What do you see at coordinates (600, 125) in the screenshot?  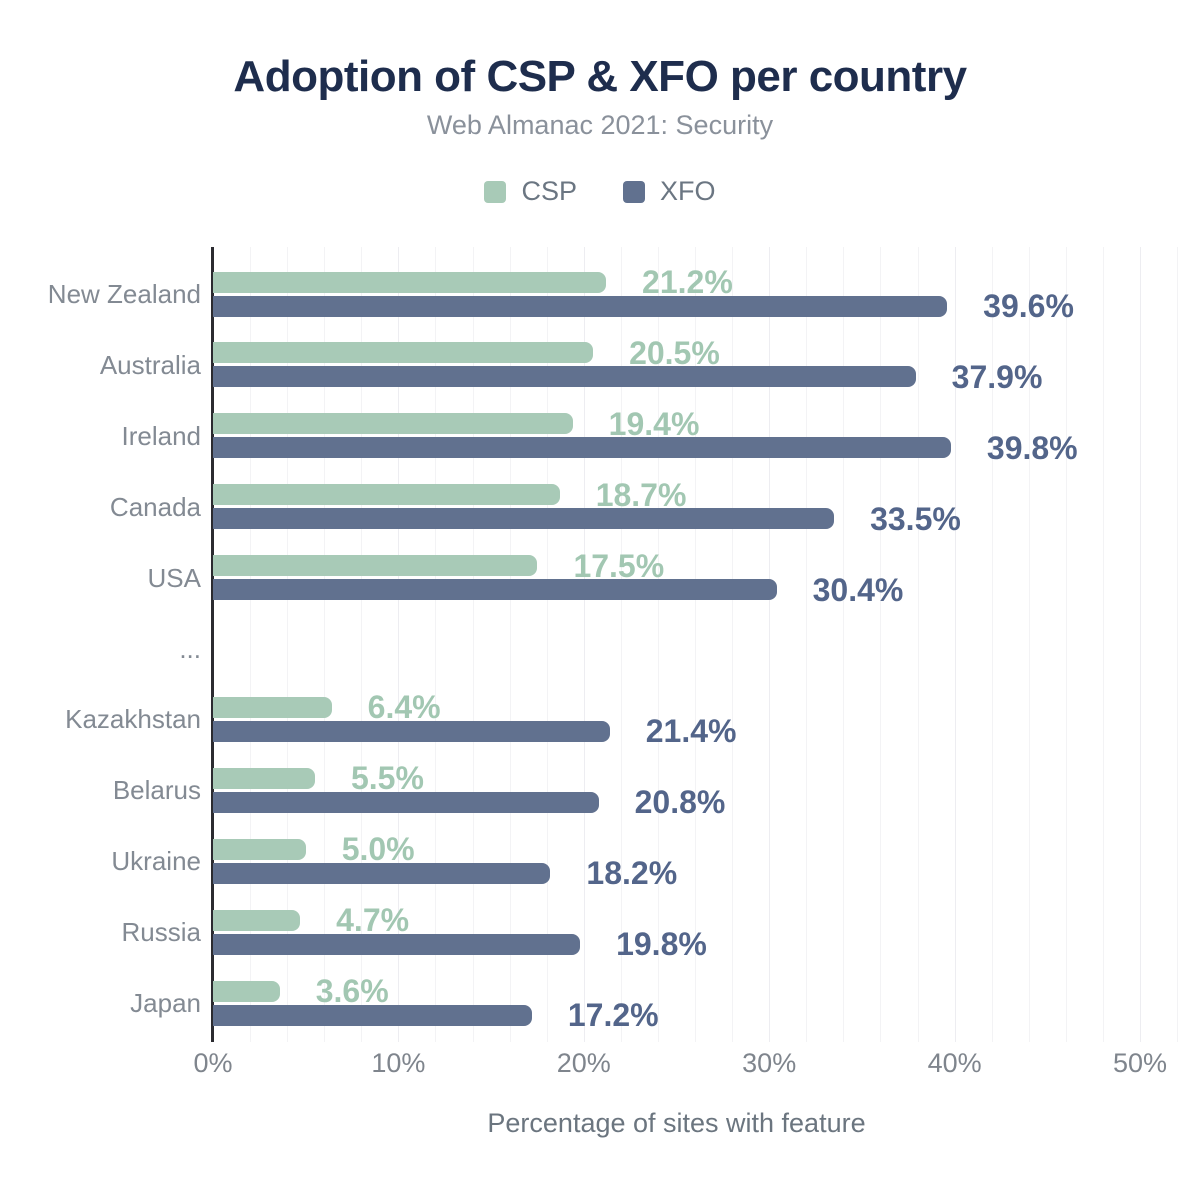 I see `chart-subtitle: Web Almanac 2021: Security` at bounding box center [600, 125].